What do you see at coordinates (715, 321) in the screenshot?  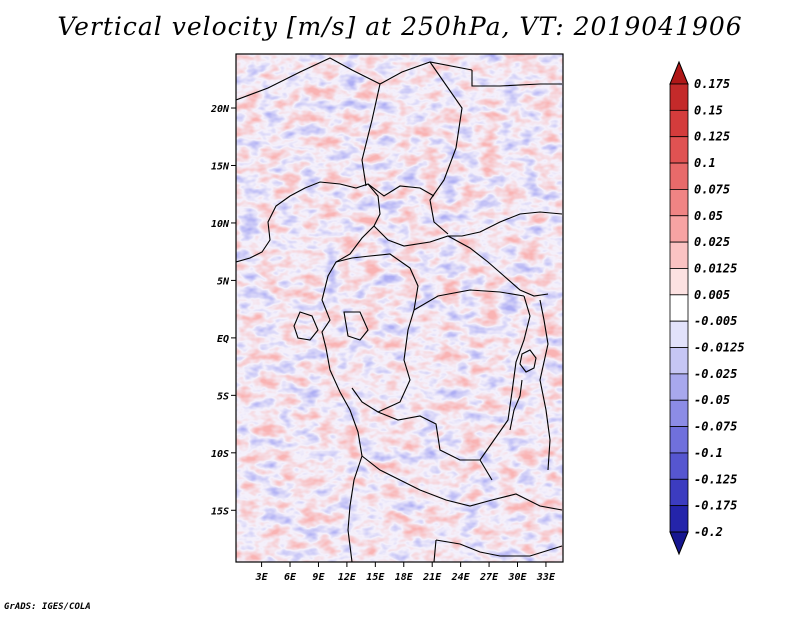 I see `colorbar-label: -0.005` at bounding box center [715, 321].